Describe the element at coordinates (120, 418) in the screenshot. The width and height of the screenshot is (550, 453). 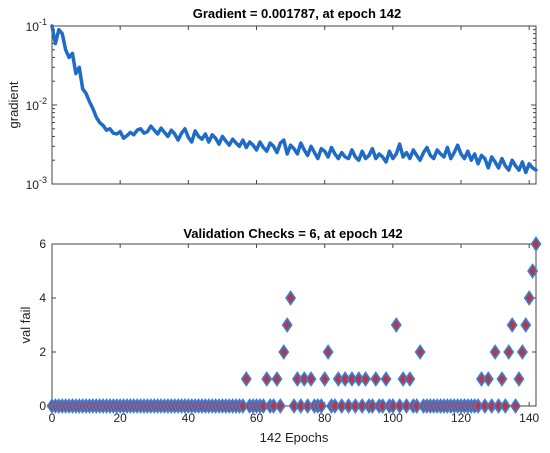
I see `validation-x-tick-label: 20` at that location.